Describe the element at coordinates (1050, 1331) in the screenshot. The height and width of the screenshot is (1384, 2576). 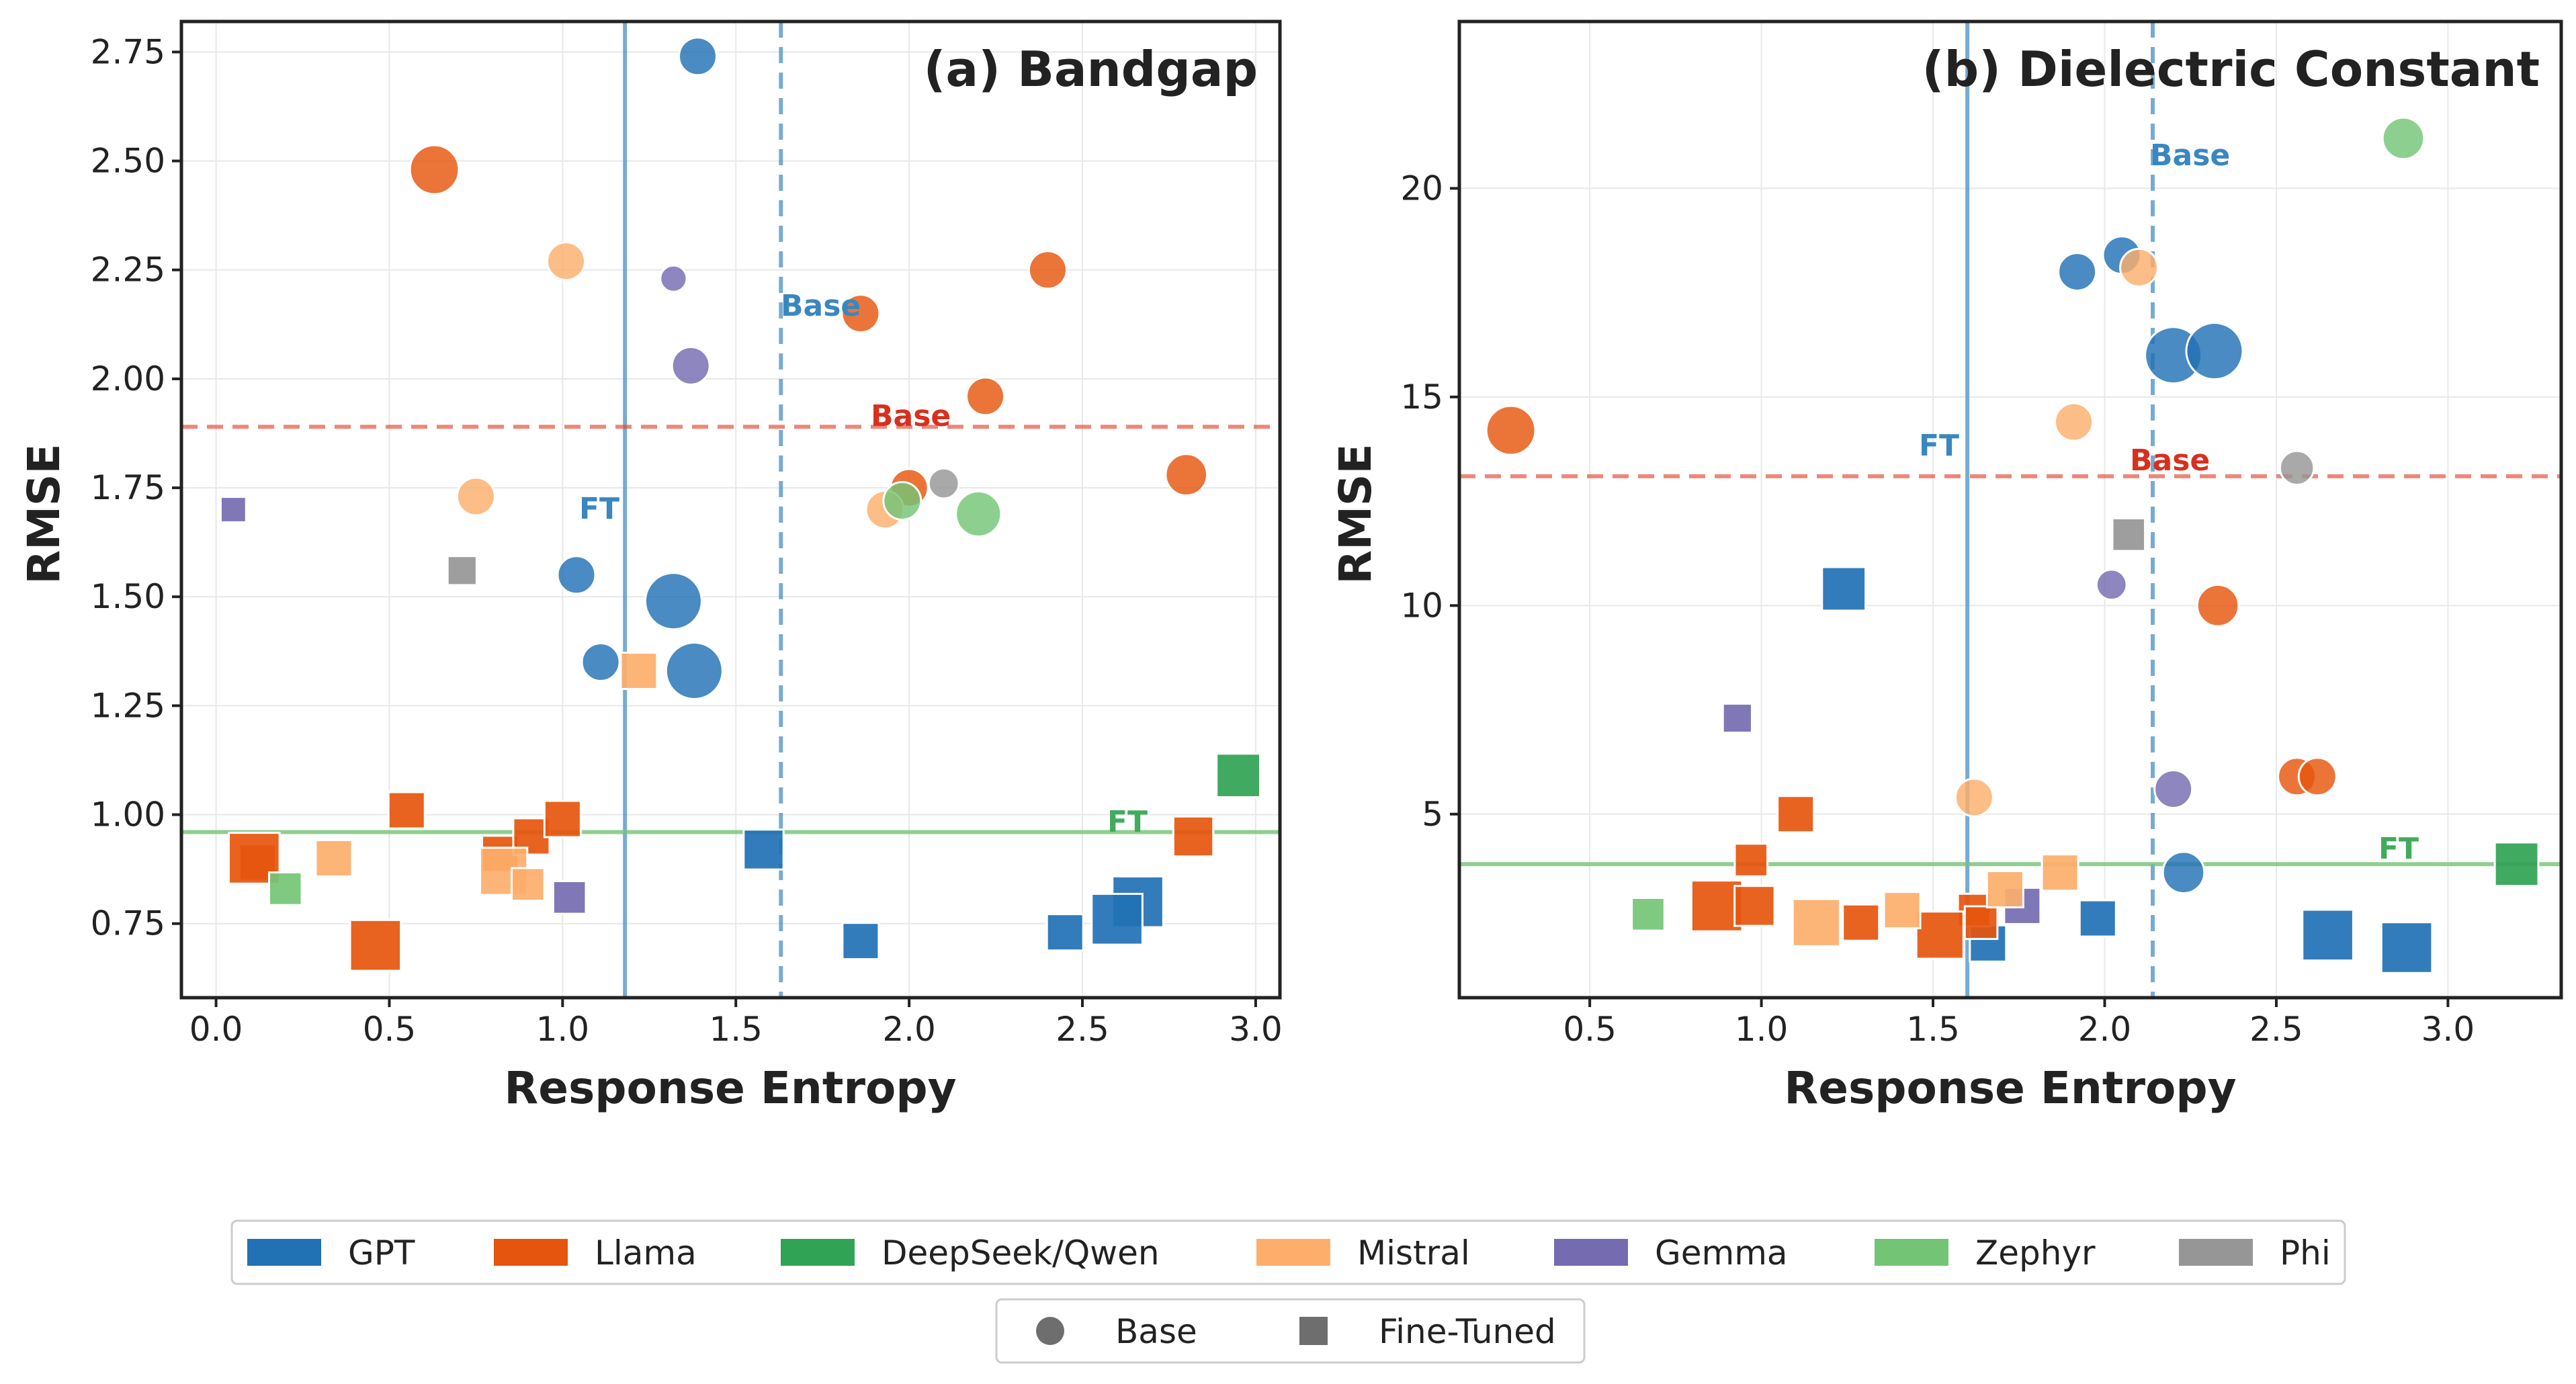
I see `legend-marker-base` at that location.